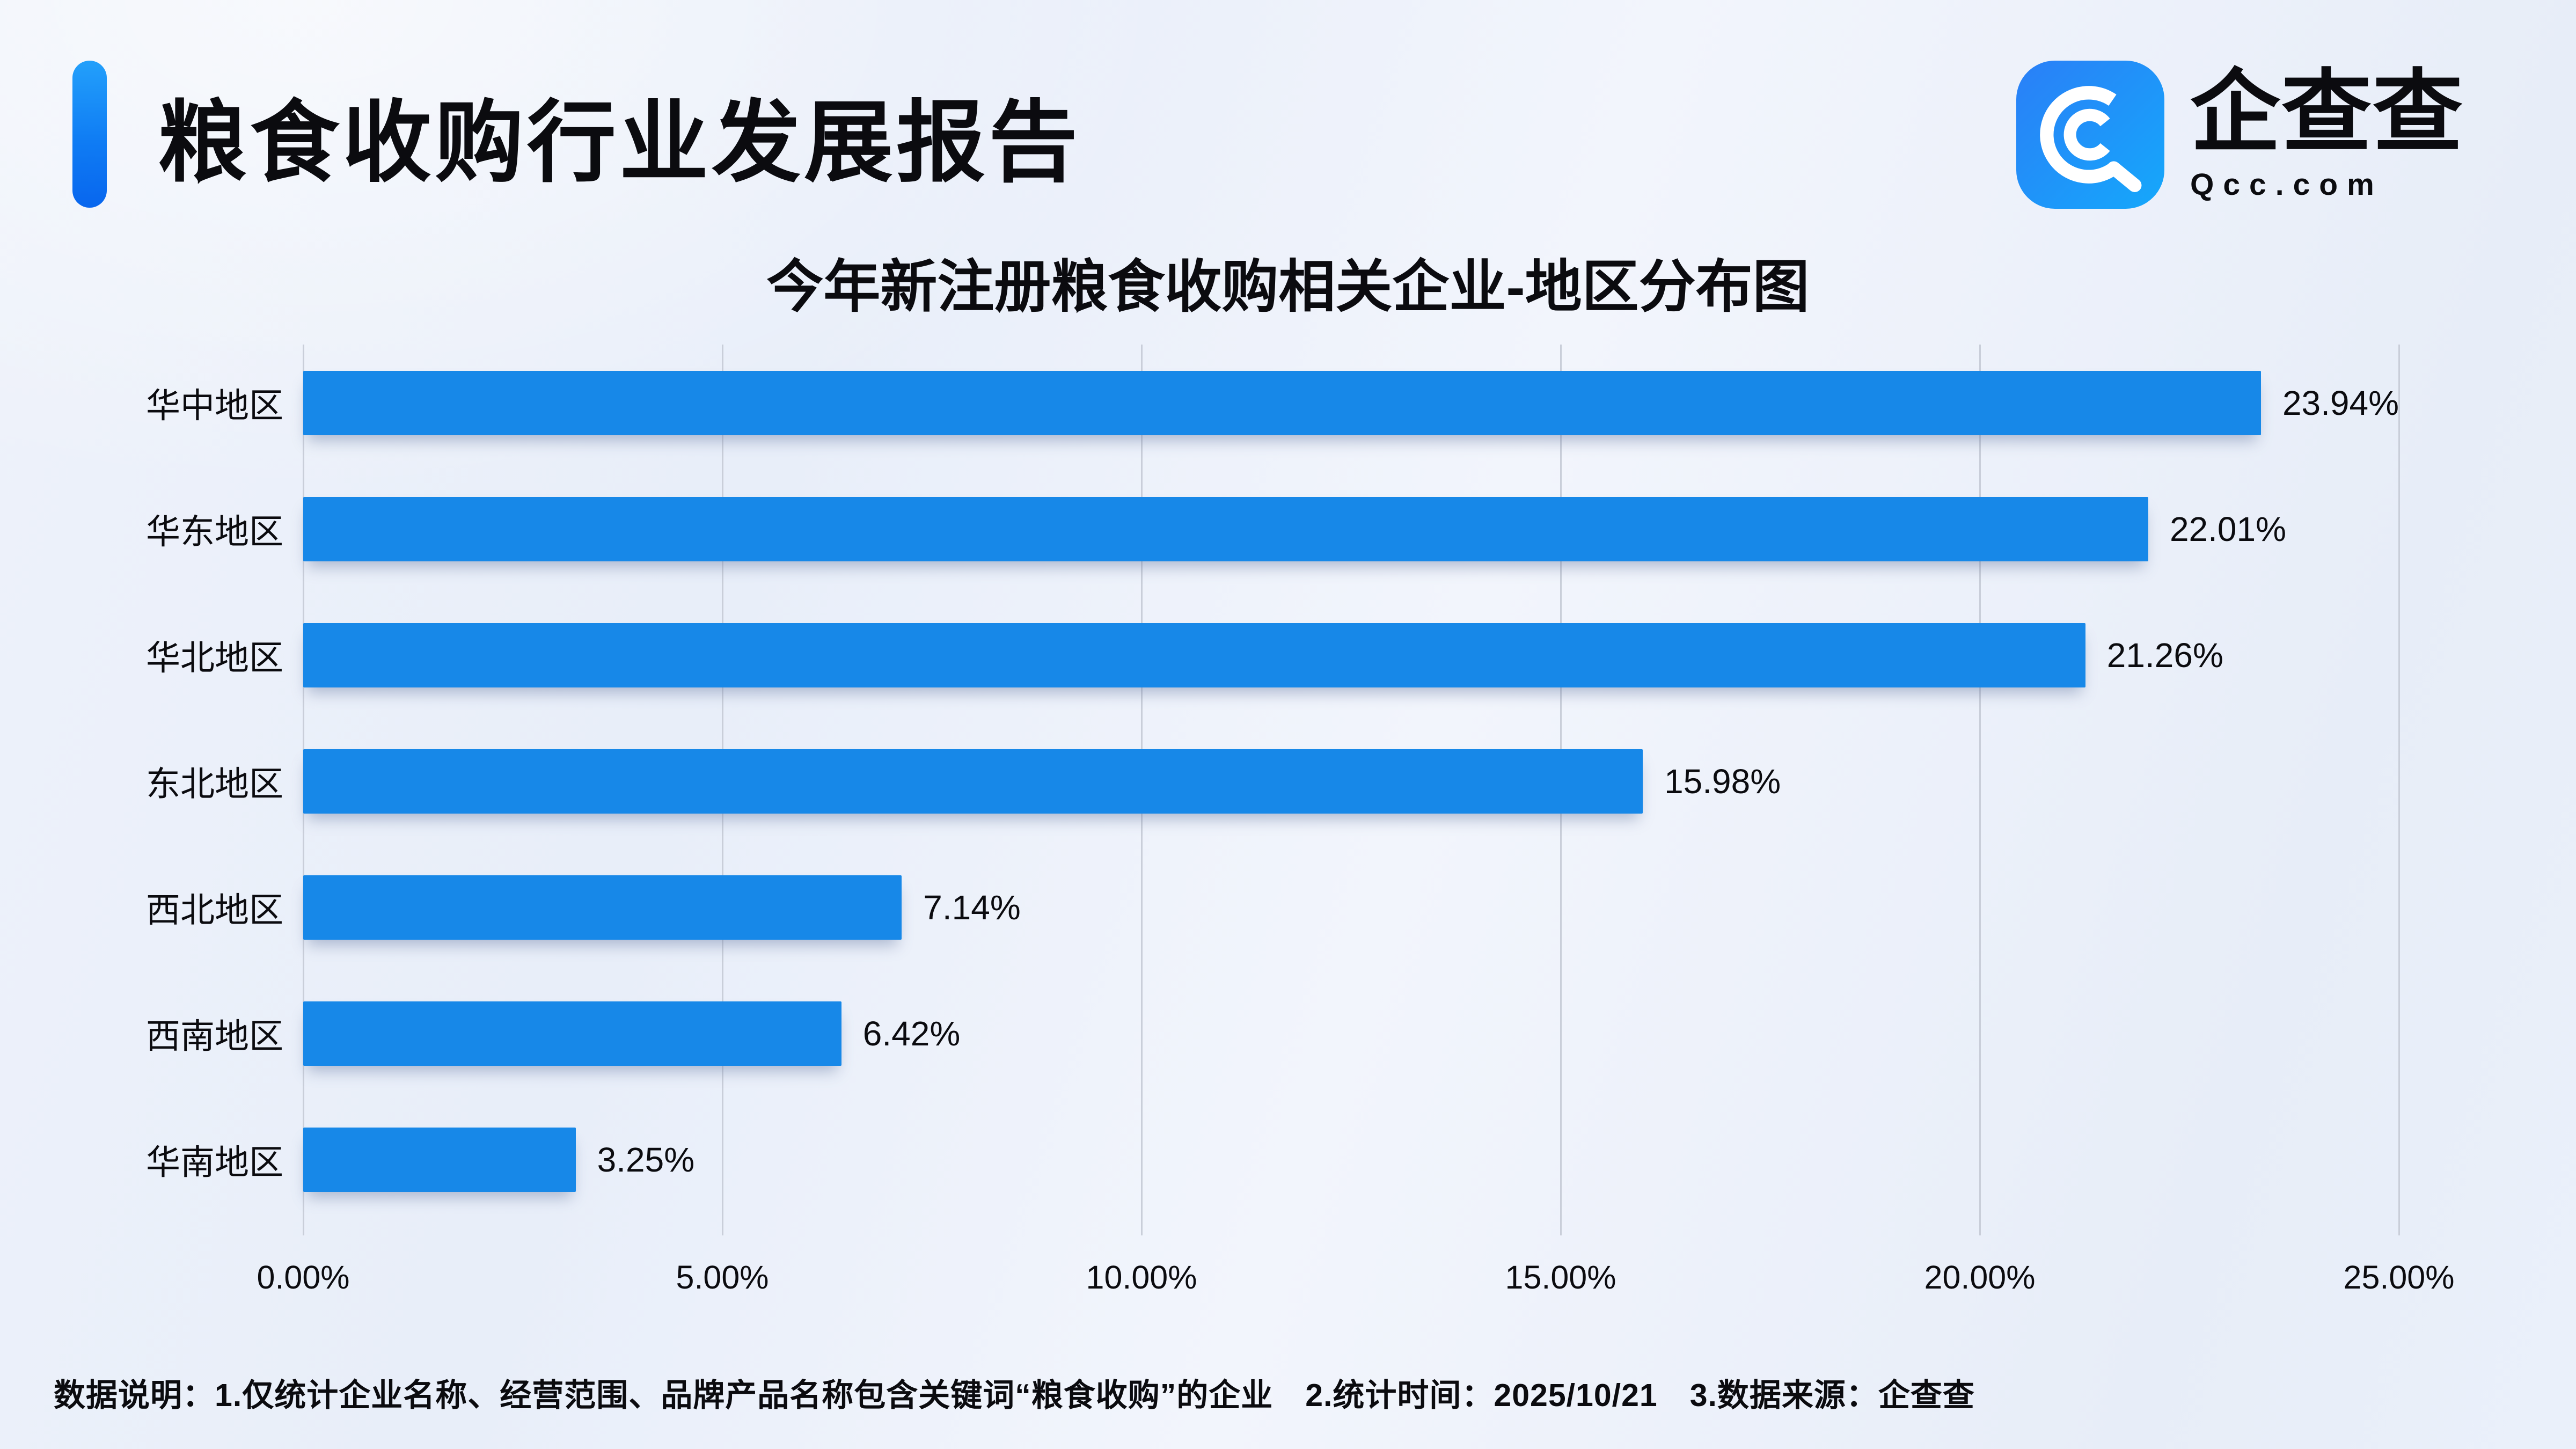  What do you see at coordinates (1722, 781) in the screenshot?
I see `value-label: 15.98%` at bounding box center [1722, 781].